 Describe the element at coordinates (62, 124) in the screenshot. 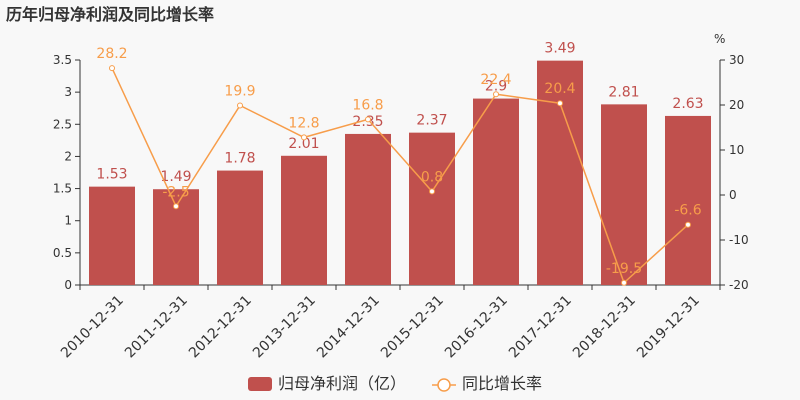

I see `left-tick-label: 2.5` at that location.